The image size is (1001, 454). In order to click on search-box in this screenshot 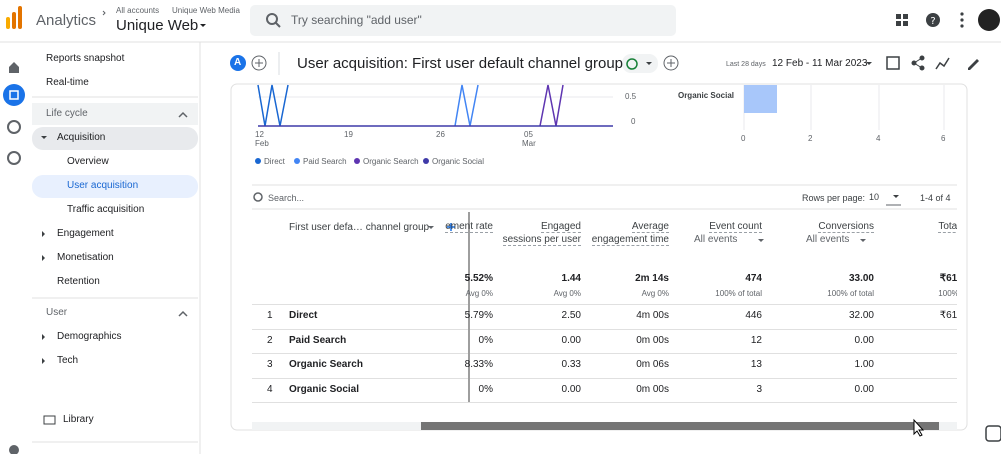, I will do `click(463, 20)`.